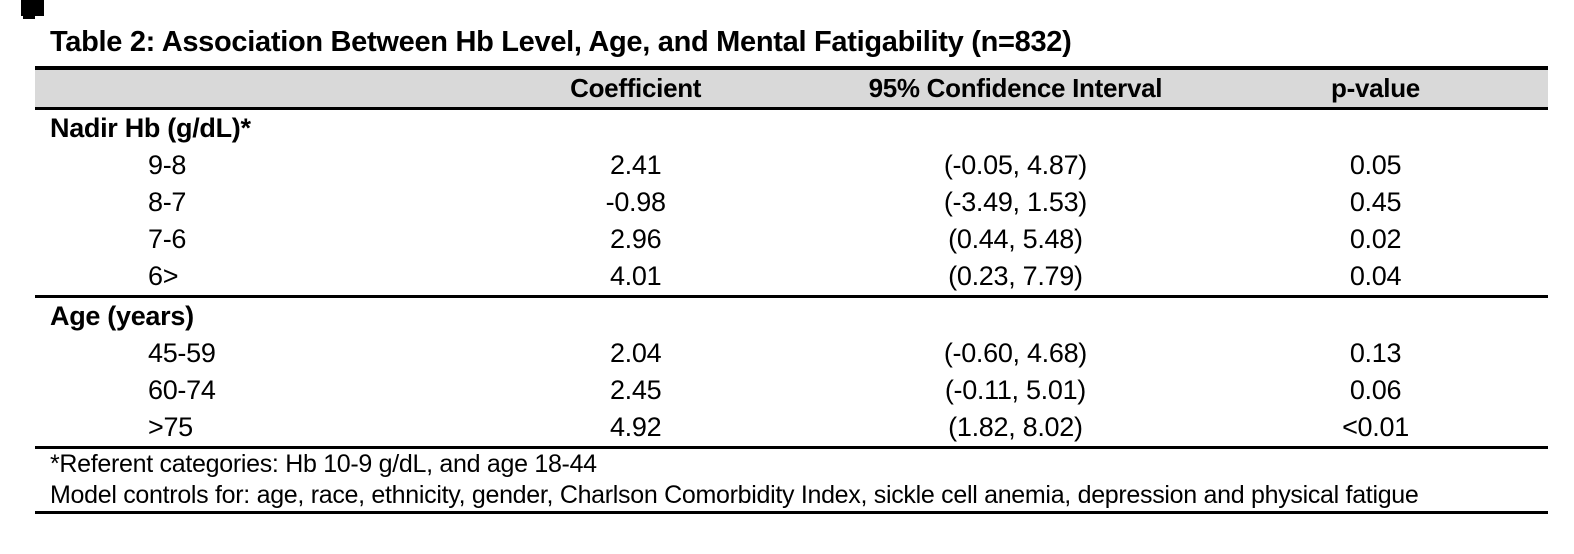 The image size is (1574, 554). I want to click on row-label: 60-74, so click(182, 390).